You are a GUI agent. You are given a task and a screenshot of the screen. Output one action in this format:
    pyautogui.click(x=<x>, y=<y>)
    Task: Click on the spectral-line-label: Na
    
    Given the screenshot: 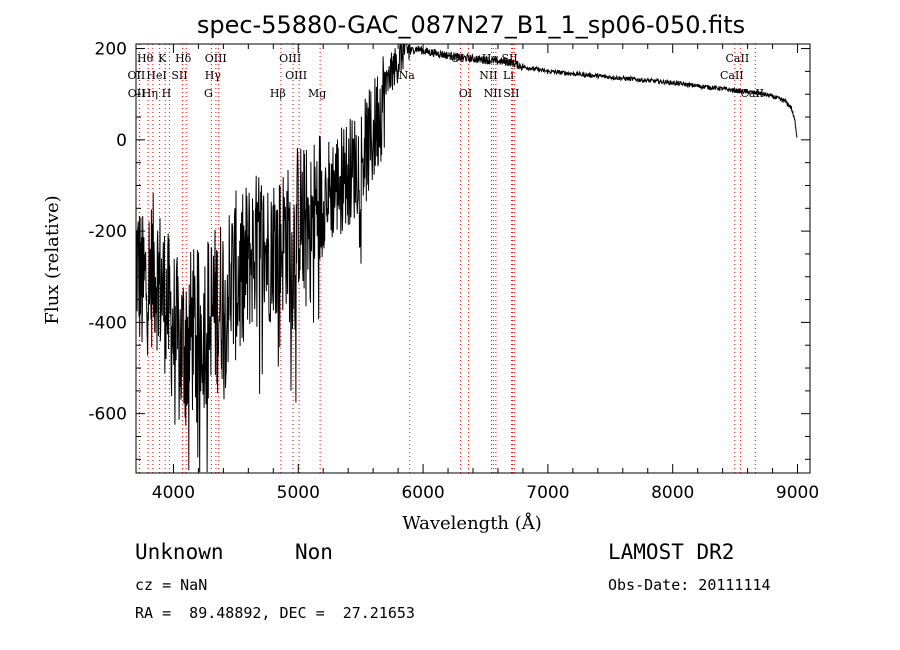 What is the action you would take?
    pyautogui.click(x=407, y=75)
    